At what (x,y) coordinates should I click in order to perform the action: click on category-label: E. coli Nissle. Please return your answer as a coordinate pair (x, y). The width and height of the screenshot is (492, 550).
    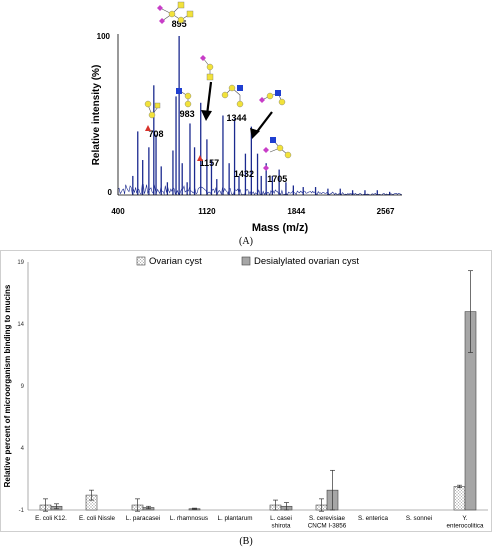
    Looking at the image, I should click on (97, 518).